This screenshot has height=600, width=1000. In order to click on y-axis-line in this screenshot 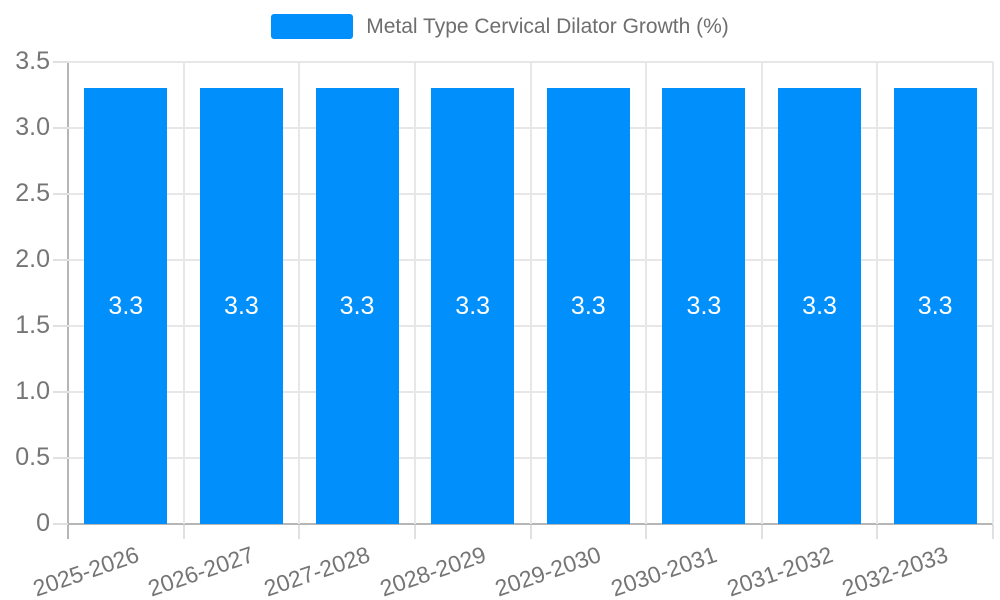, I will do `click(68, 300)`.